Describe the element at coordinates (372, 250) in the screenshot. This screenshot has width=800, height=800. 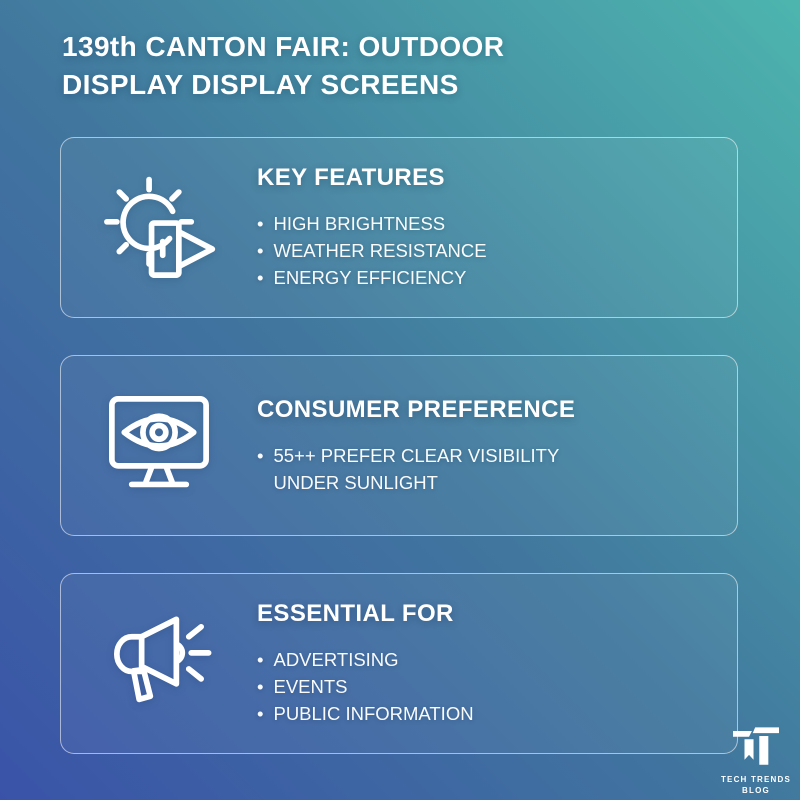
I see `list-item: • WEATHER RESISTANCE` at that location.